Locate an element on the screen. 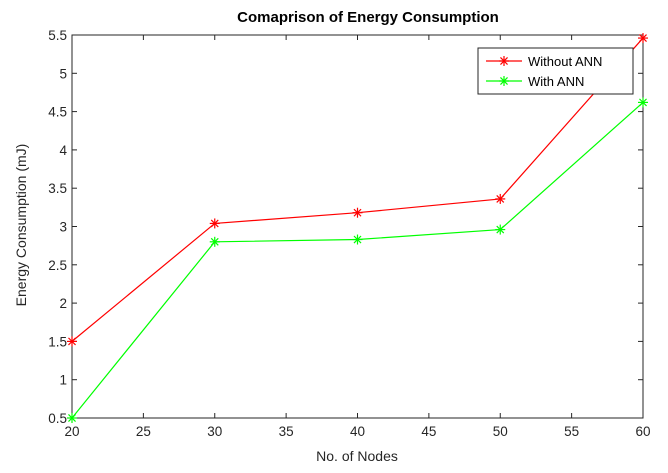 The height and width of the screenshot is (473, 668). chart-title: Comaprison of Energy Consumption is located at coordinates (368, 17).